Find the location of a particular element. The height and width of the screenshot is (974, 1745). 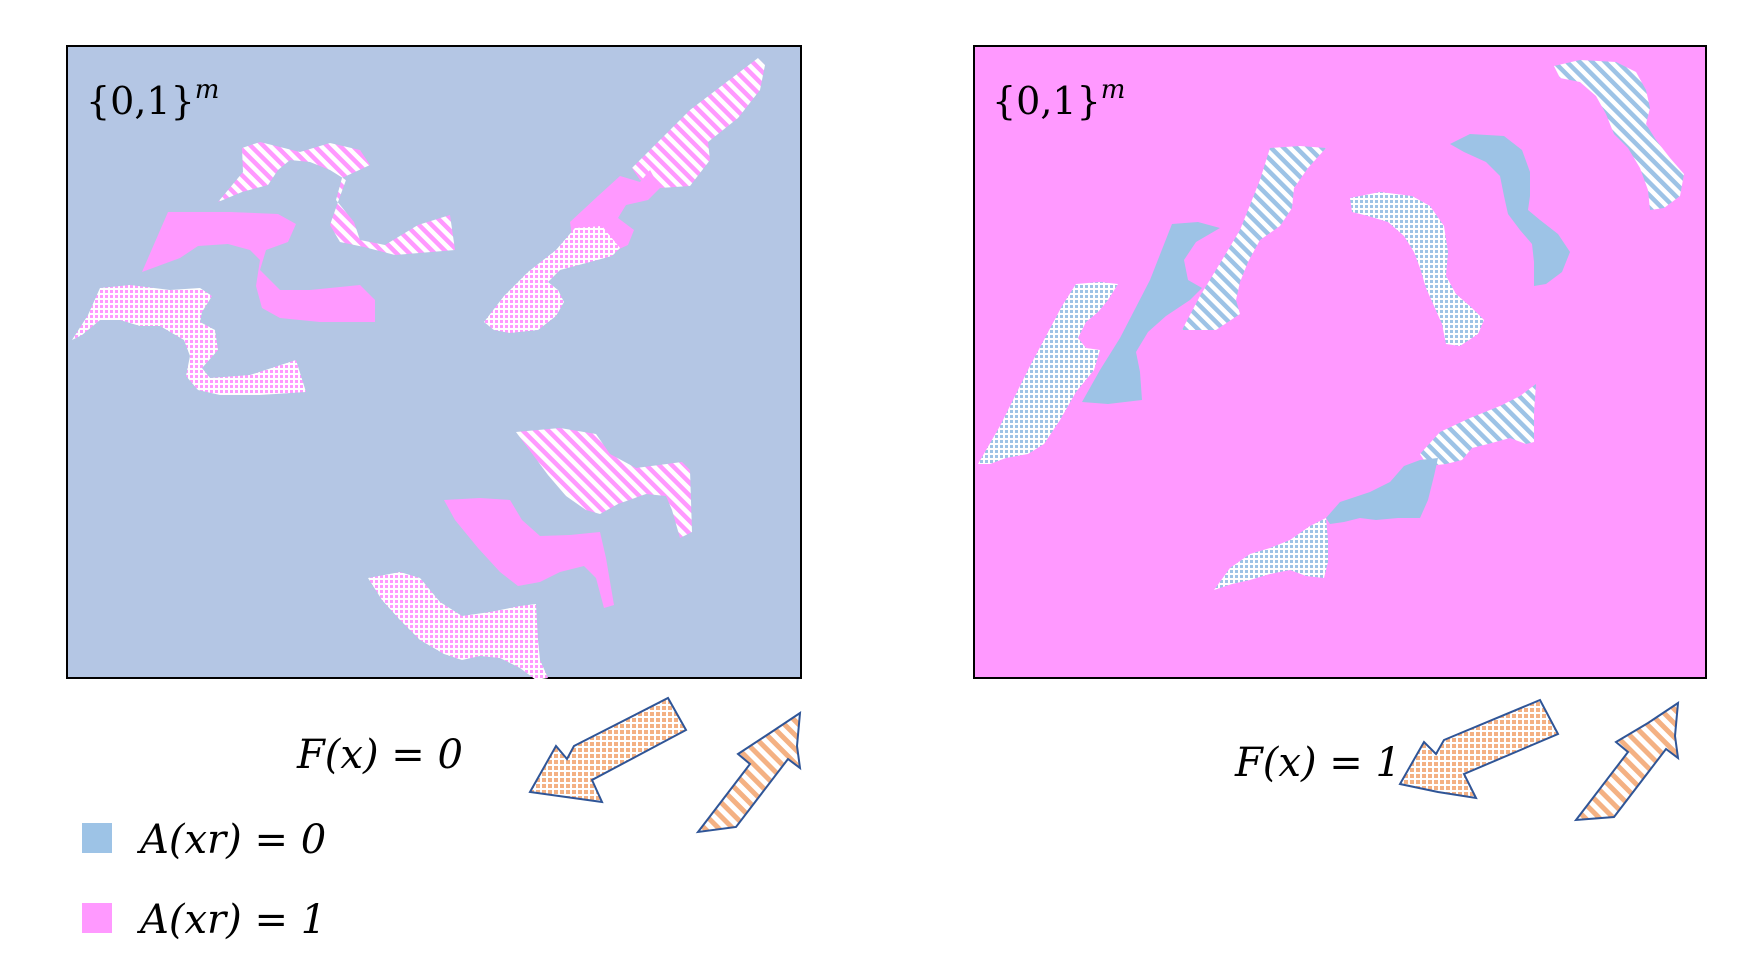

legend-label: A(xr) = 0 is located at coordinates (231, 840).